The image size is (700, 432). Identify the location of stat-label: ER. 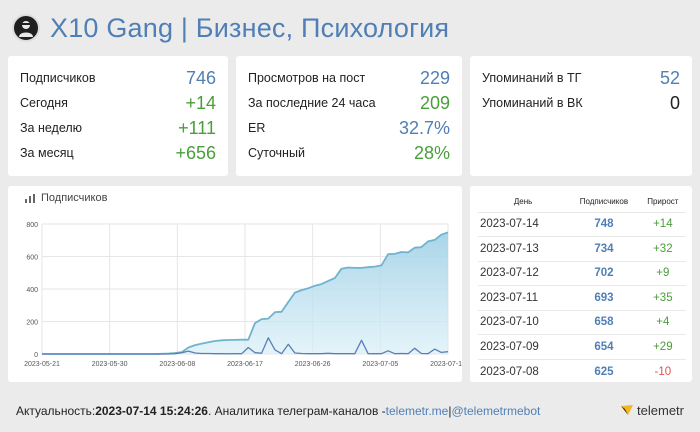
(257, 128).